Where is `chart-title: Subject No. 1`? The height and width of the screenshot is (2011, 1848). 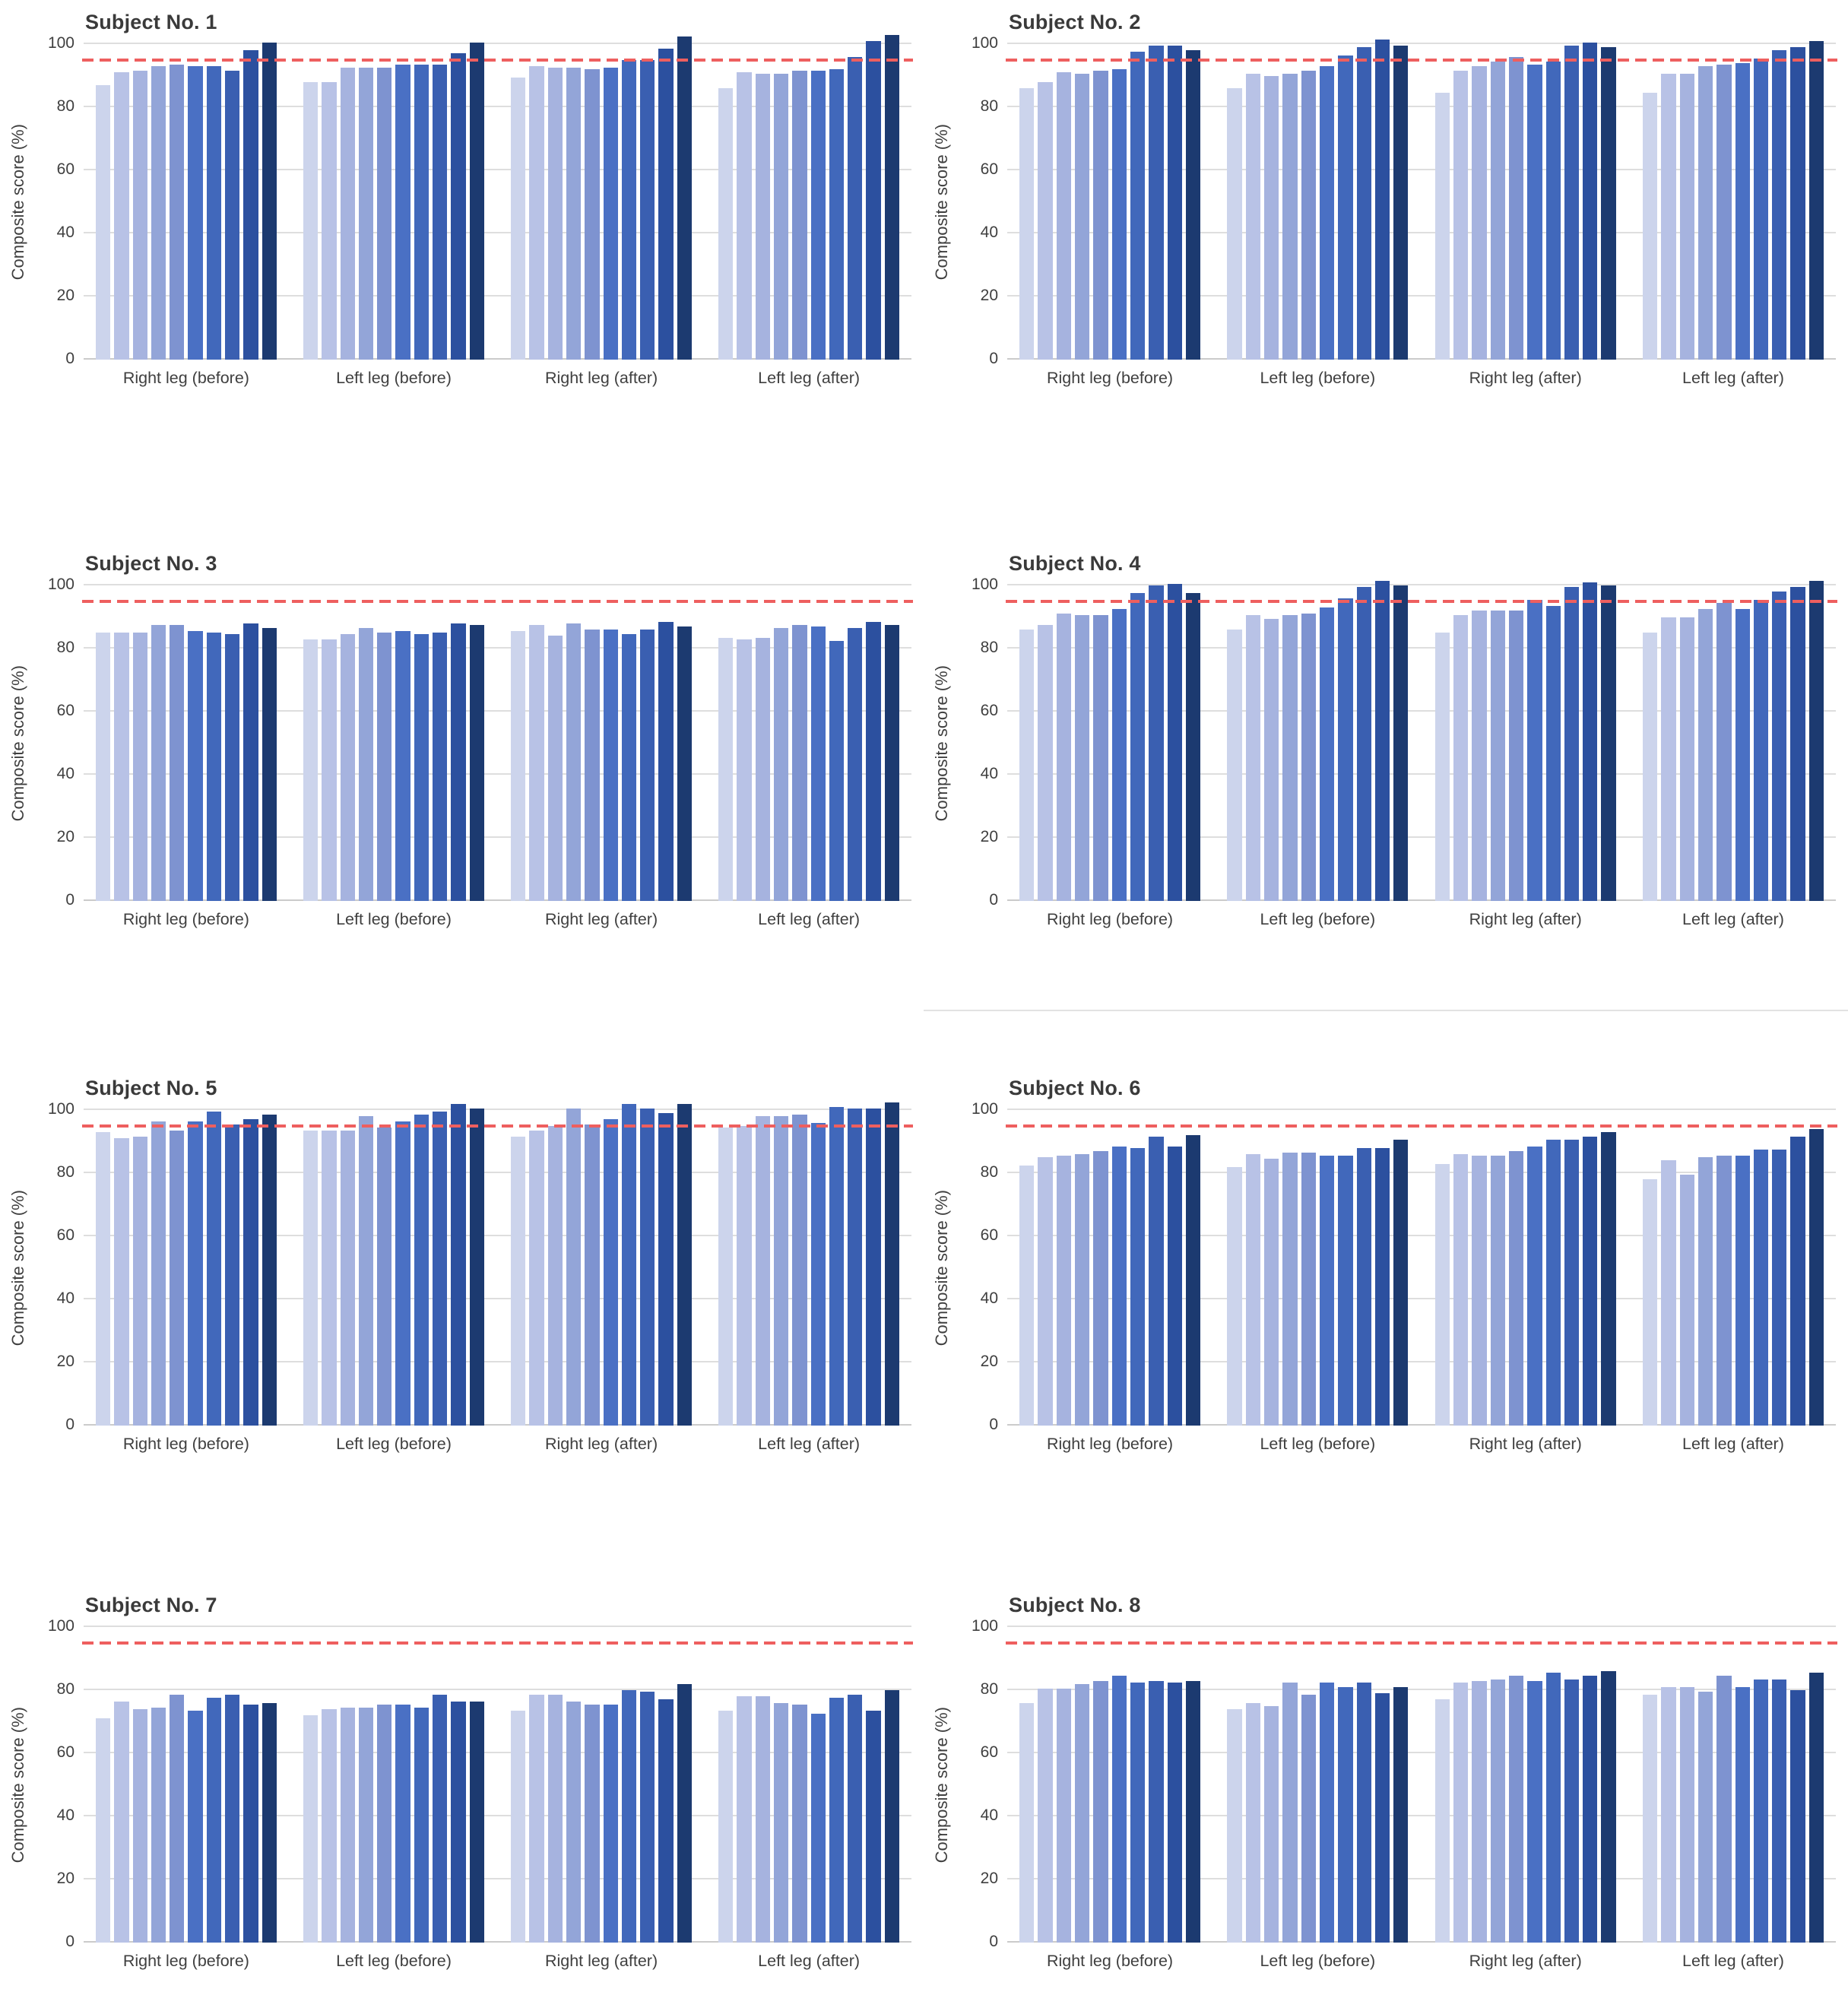 chart-title: Subject No. 1 is located at coordinates (151, 22).